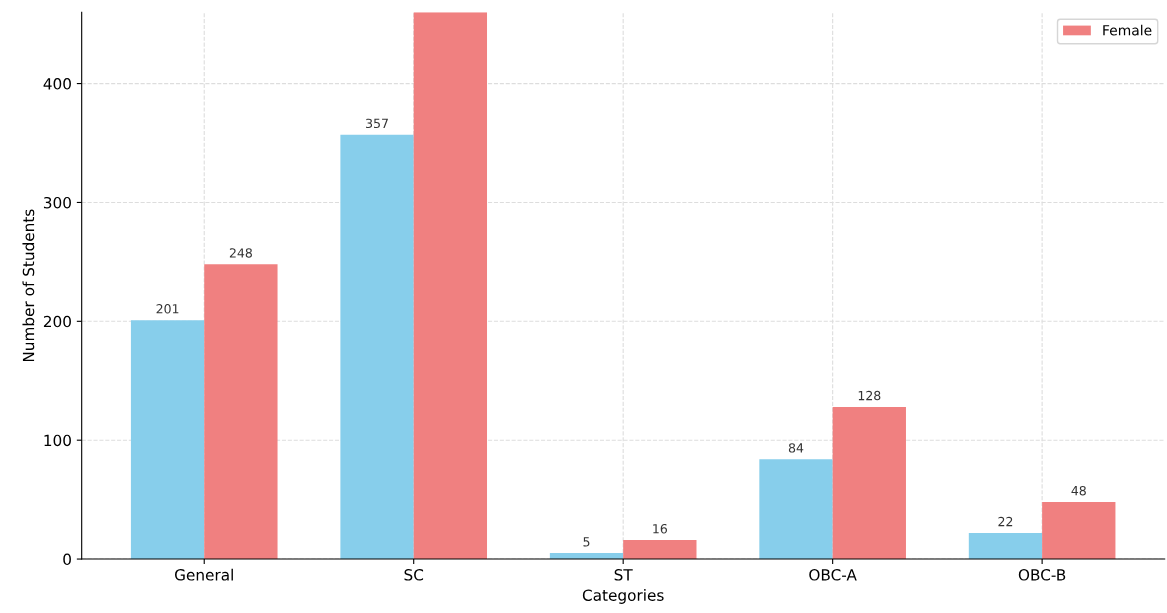  What do you see at coordinates (203, 574) in the screenshot?
I see `x-tick-label: General` at bounding box center [203, 574].